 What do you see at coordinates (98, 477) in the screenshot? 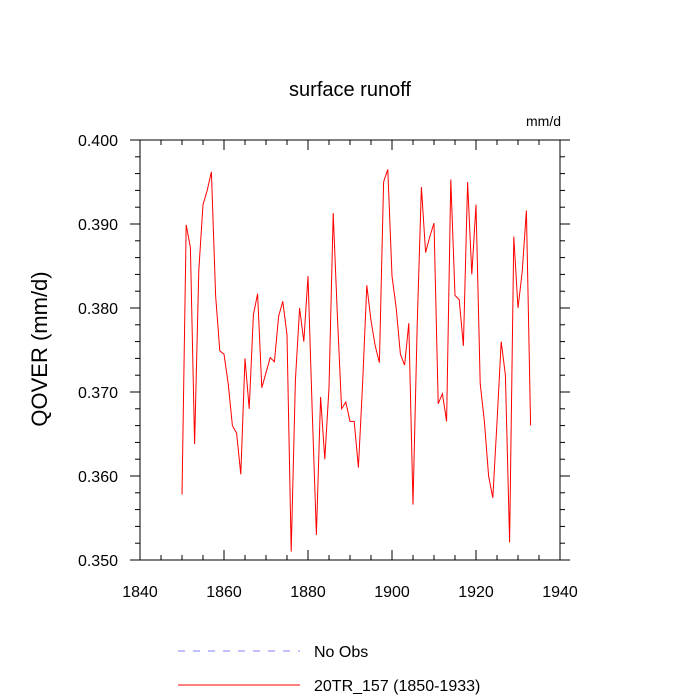
I see `y-tick-label: 0.360` at bounding box center [98, 477].